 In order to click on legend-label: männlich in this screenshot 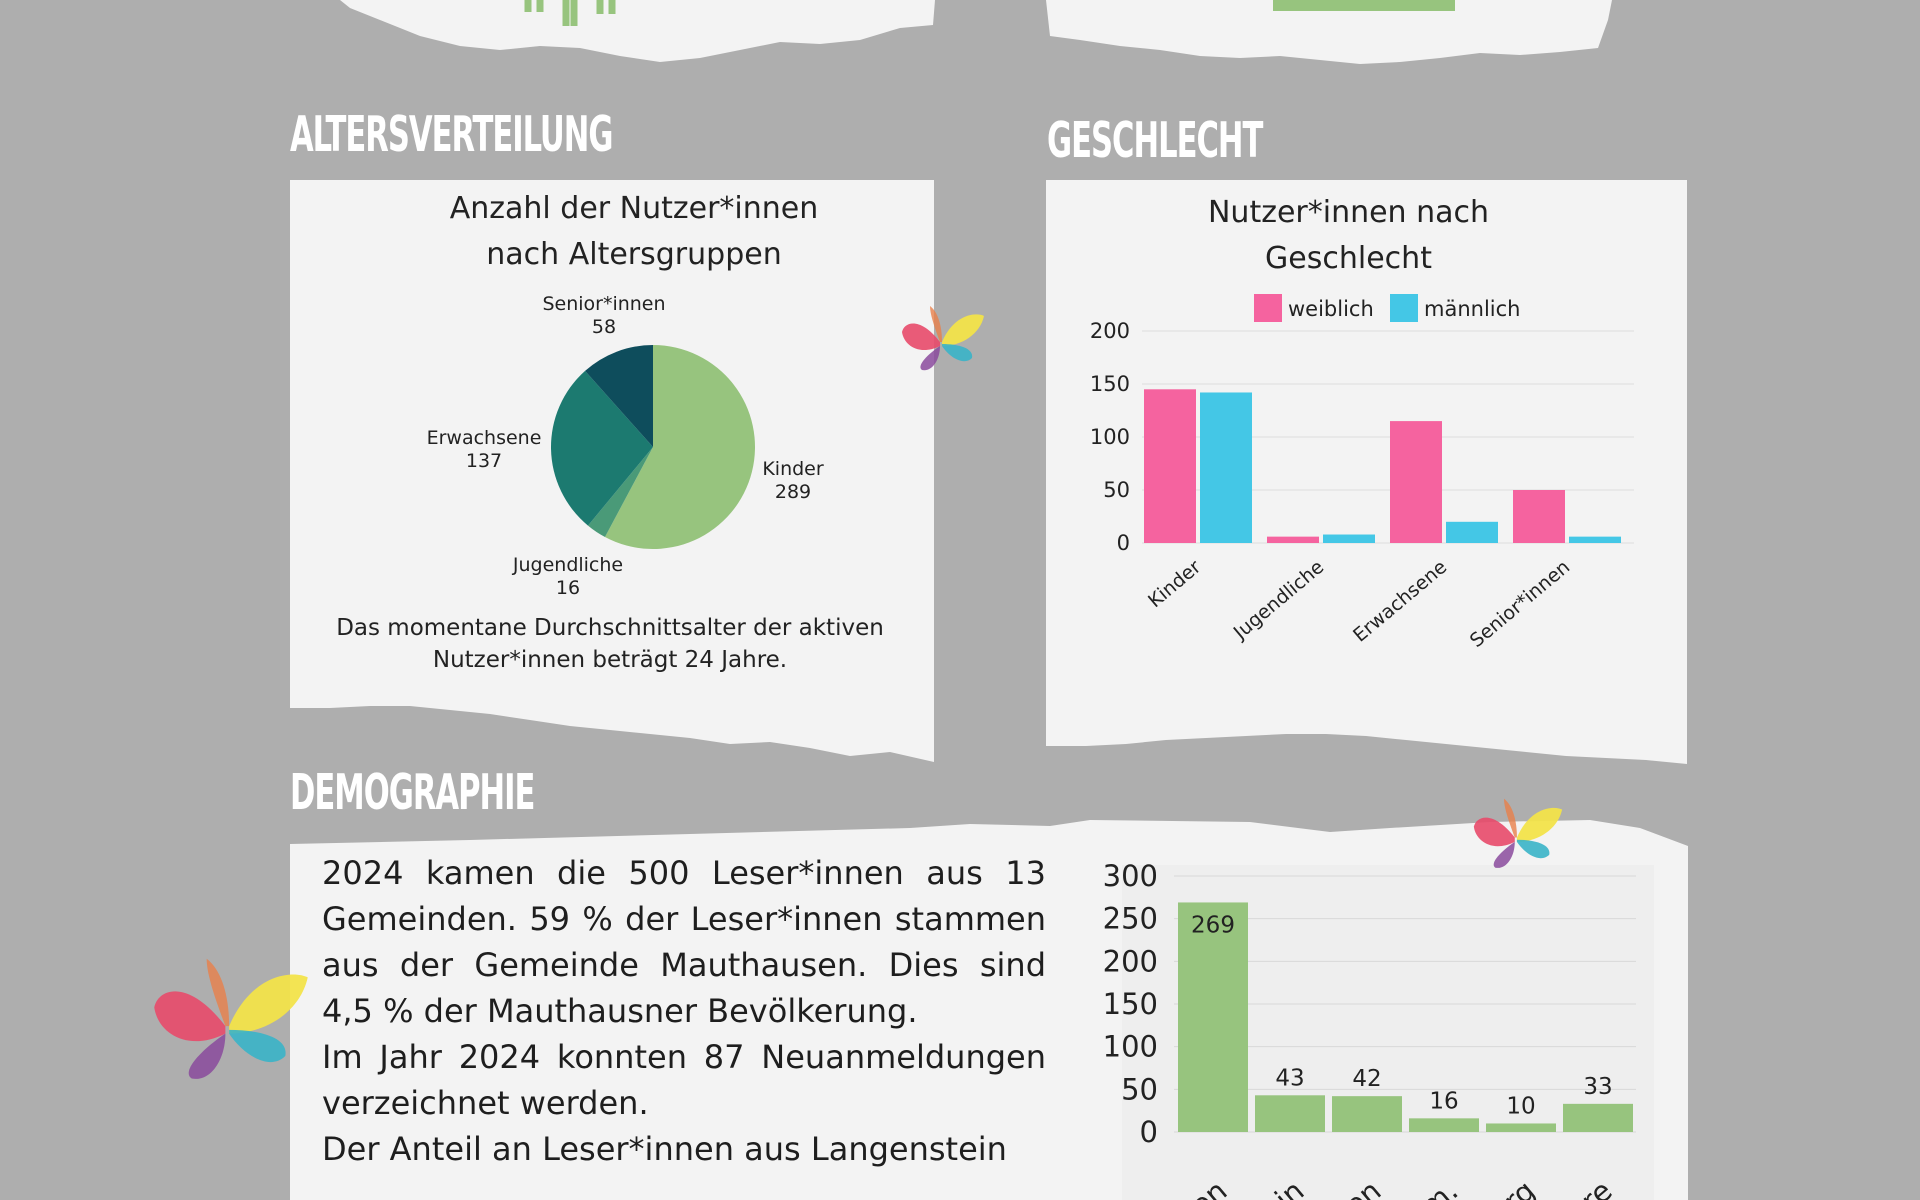, I will do `click(1472, 309)`.